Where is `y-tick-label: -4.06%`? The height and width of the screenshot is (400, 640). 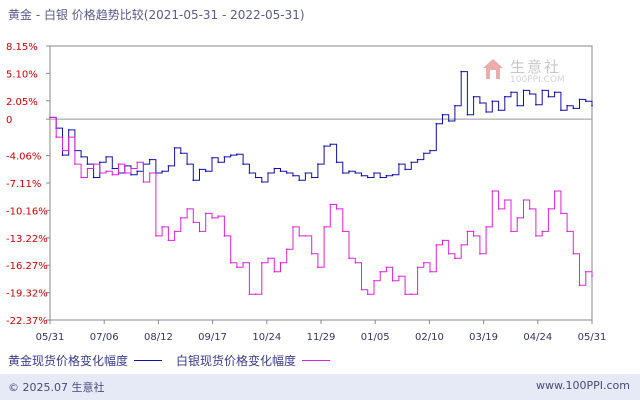 y-tick-label: -4.06% is located at coordinates (23, 157).